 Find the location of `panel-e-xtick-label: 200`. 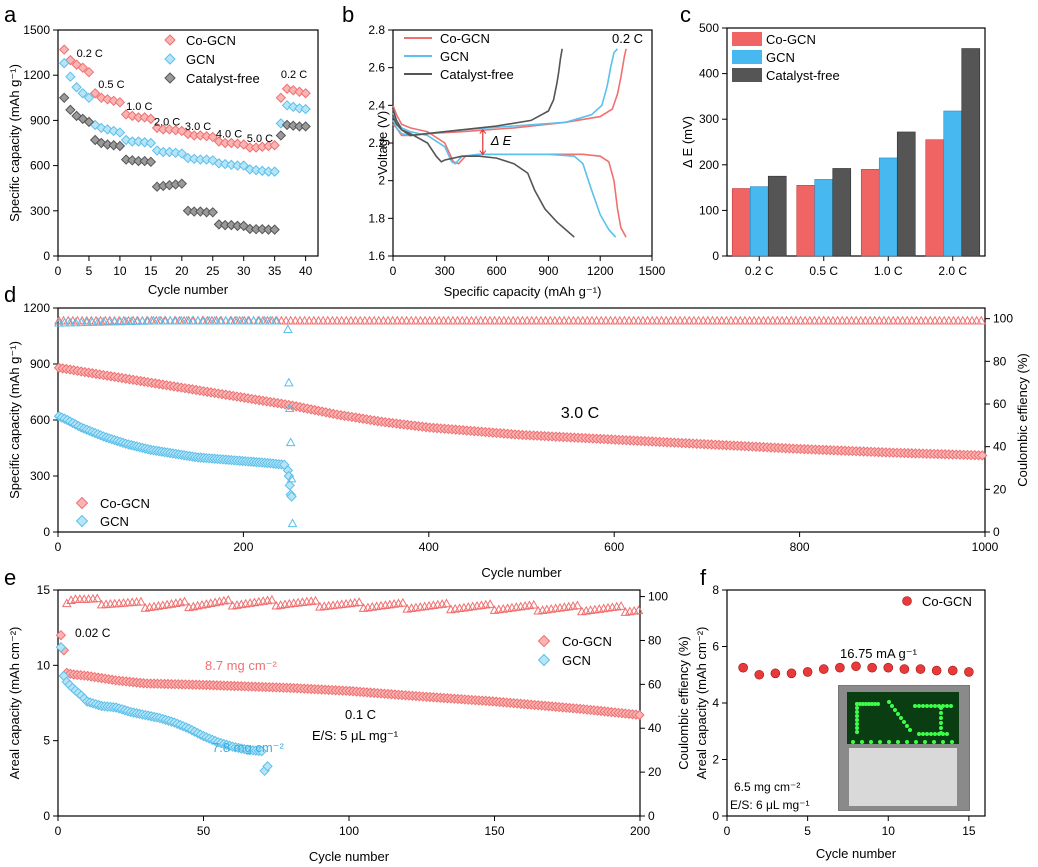

panel-e-xtick-label: 200 is located at coordinates (640, 831).